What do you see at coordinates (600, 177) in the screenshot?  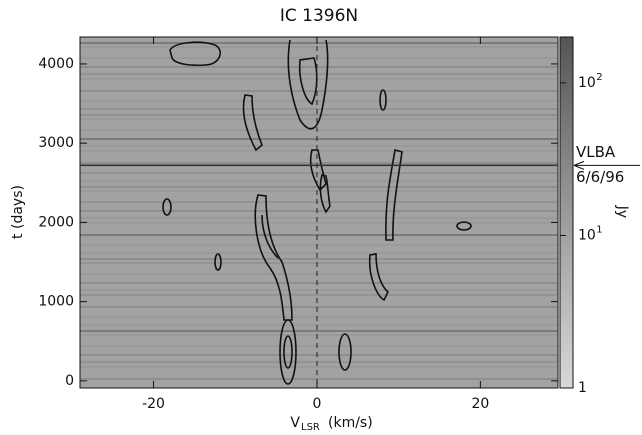 I see `annotation-text: 6/6/96` at bounding box center [600, 177].